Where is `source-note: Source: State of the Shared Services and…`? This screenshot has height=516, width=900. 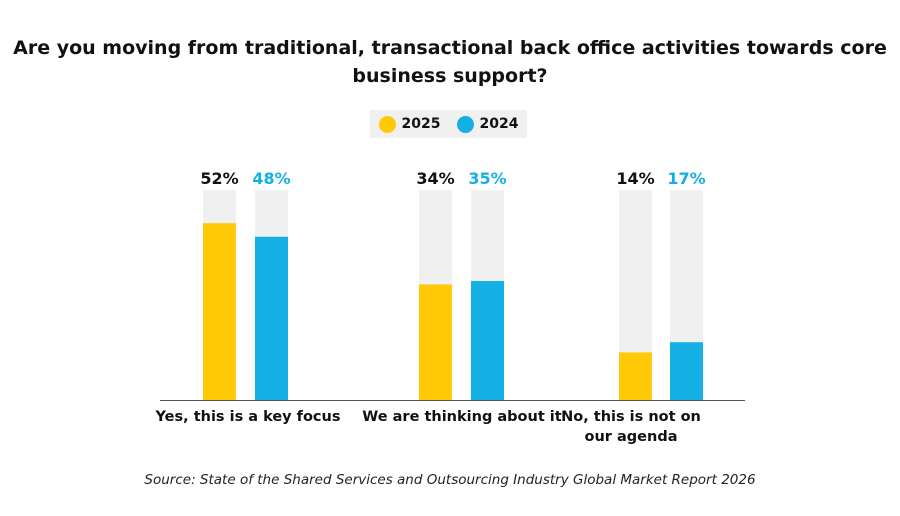
source-note: Source: State of the Shared Services and… is located at coordinates (450, 480).